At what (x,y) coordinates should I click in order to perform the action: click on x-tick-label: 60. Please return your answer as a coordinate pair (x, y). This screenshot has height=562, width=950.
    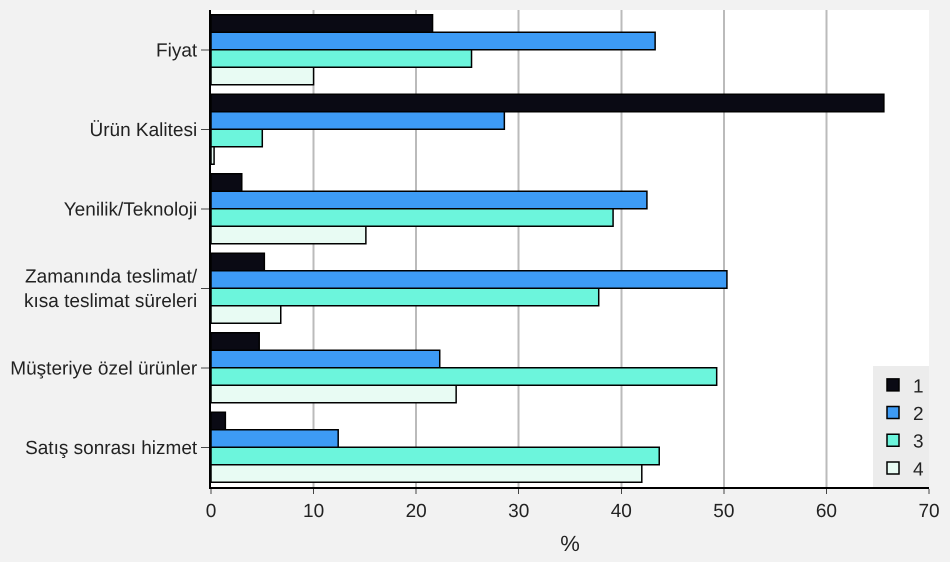
    Looking at the image, I should click on (826, 511).